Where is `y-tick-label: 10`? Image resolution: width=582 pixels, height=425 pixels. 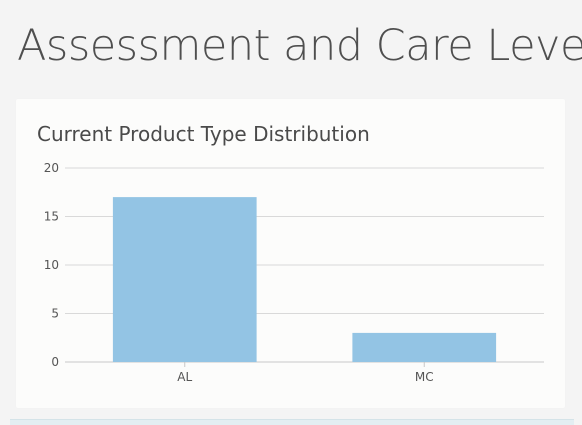
y-tick-label: 10 is located at coordinates (51, 265).